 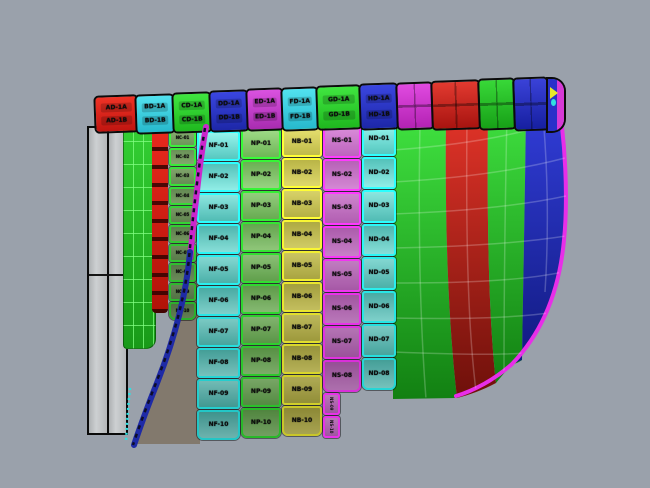 What do you see at coordinates (261, 206) in the screenshot?
I see `plate-panel: NP-03` at bounding box center [261, 206].